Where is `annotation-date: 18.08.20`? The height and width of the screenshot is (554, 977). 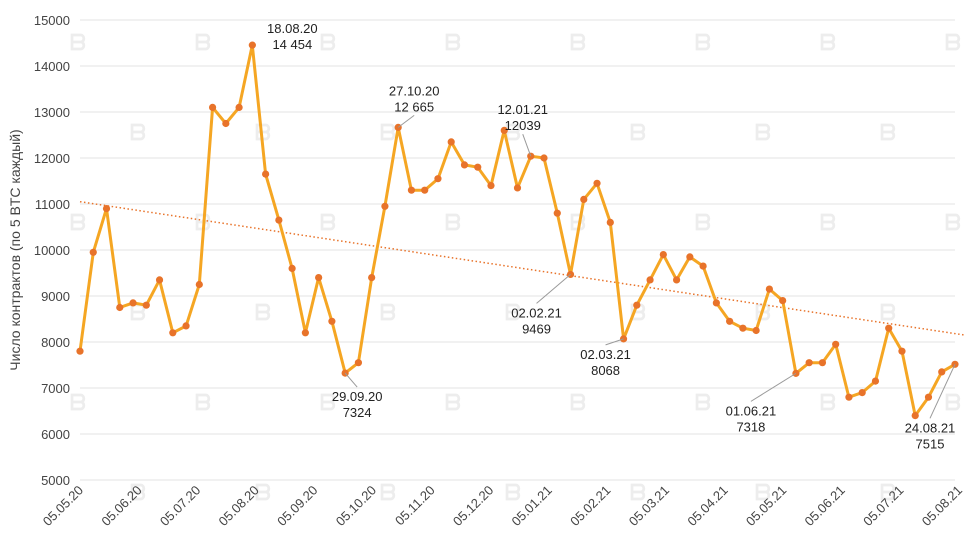 annotation-date: 18.08.20 is located at coordinates (292, 28).